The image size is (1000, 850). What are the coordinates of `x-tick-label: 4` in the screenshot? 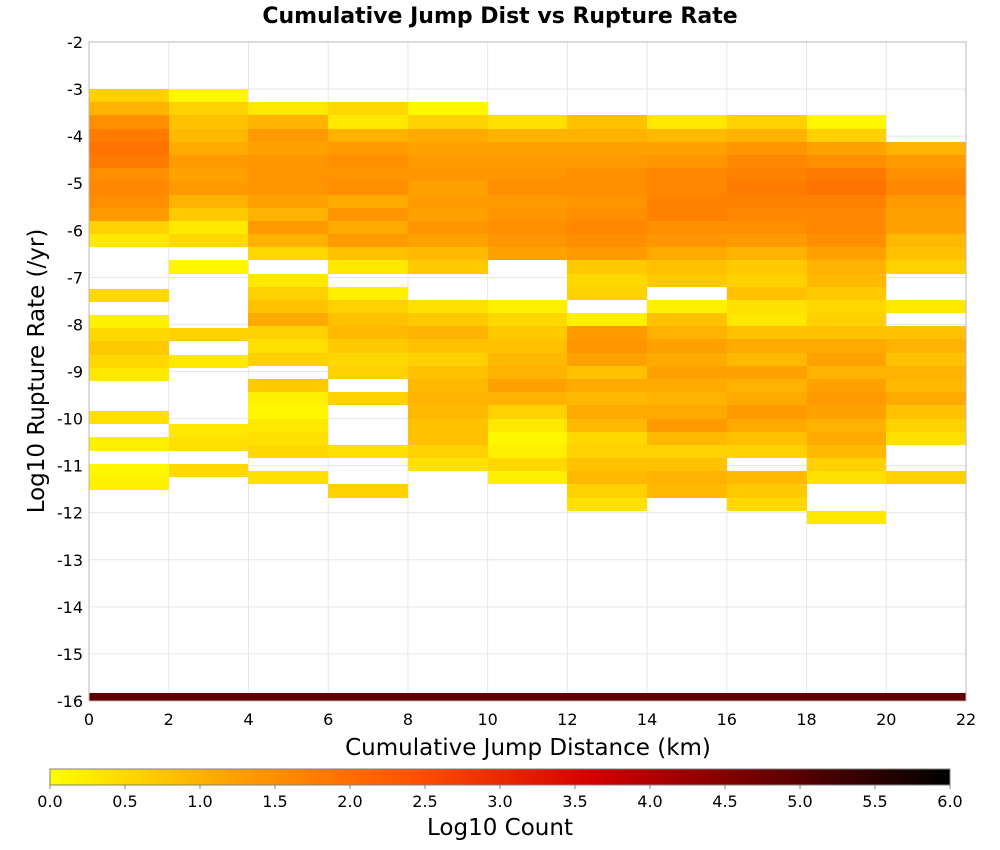 It's located at (248, 719).